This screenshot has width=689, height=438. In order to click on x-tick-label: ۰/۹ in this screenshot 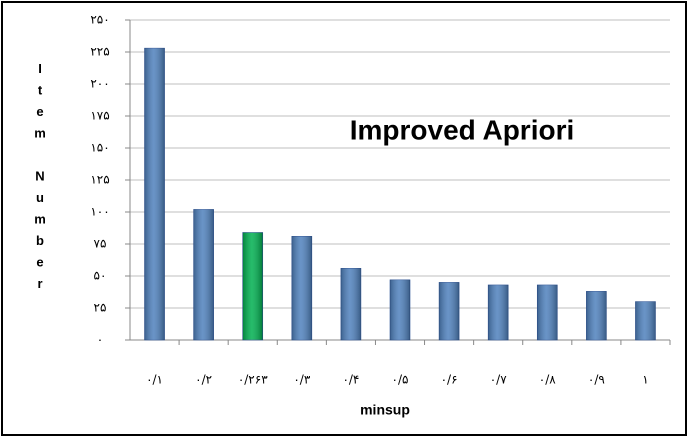, I will do `click(596, 380)`.